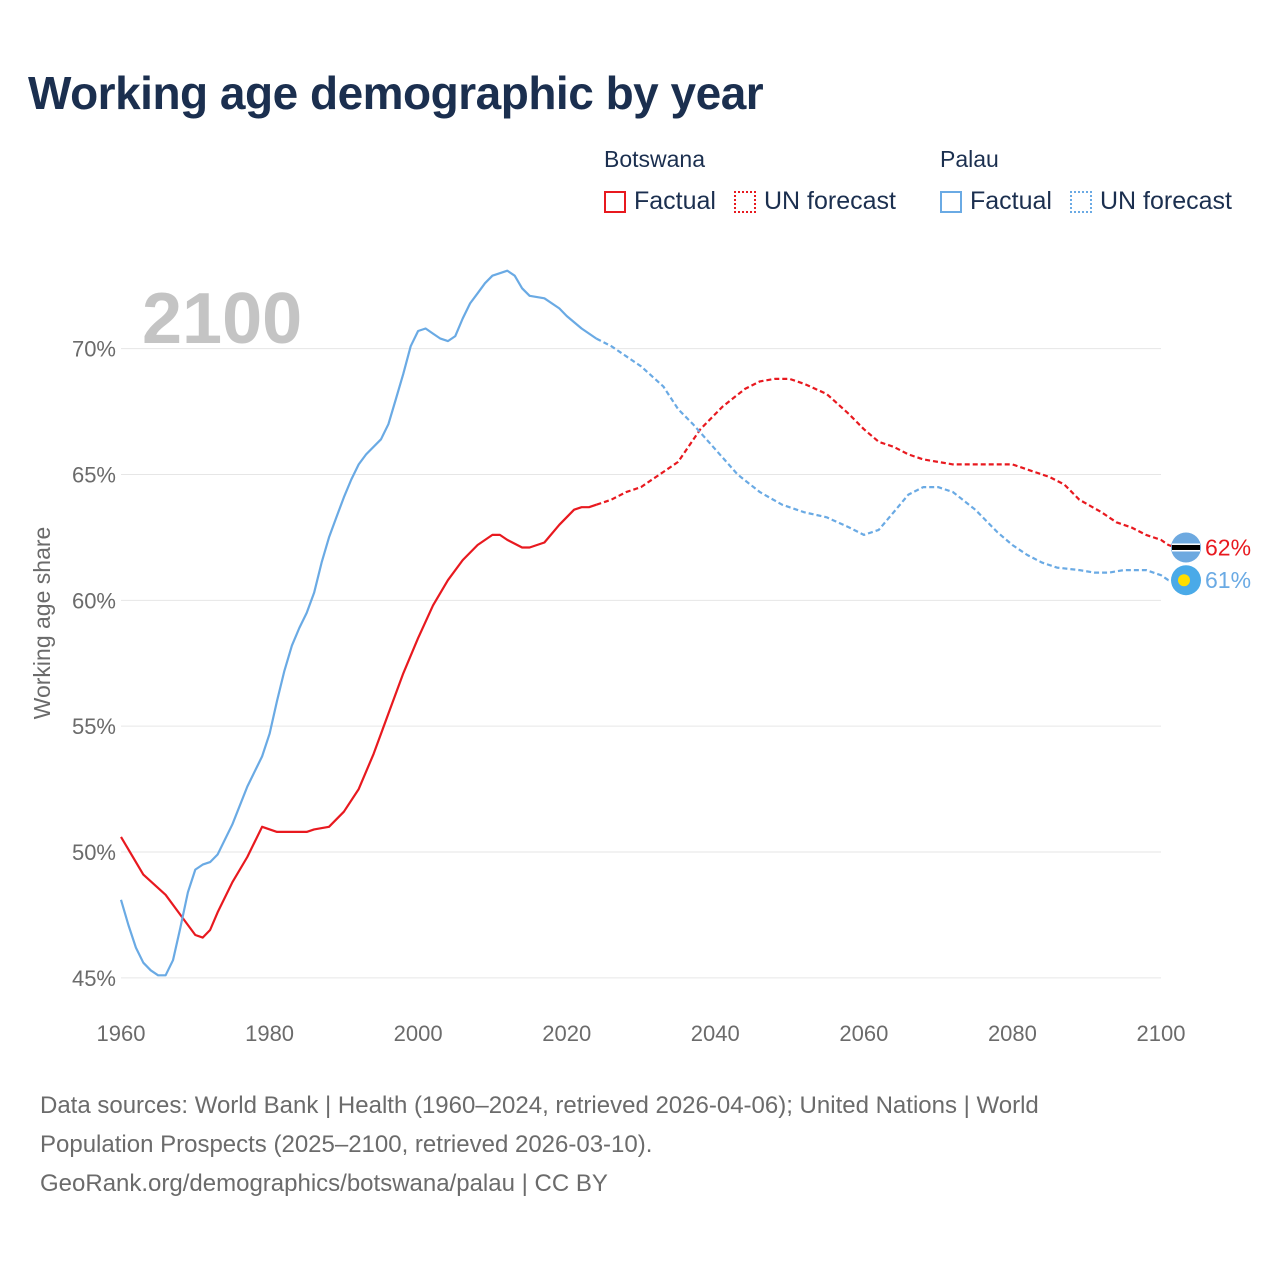  Describe the element at coordinates (1150, 201) in the screenshot. I see `legend-palau-forecast: UN forecast` at that location.